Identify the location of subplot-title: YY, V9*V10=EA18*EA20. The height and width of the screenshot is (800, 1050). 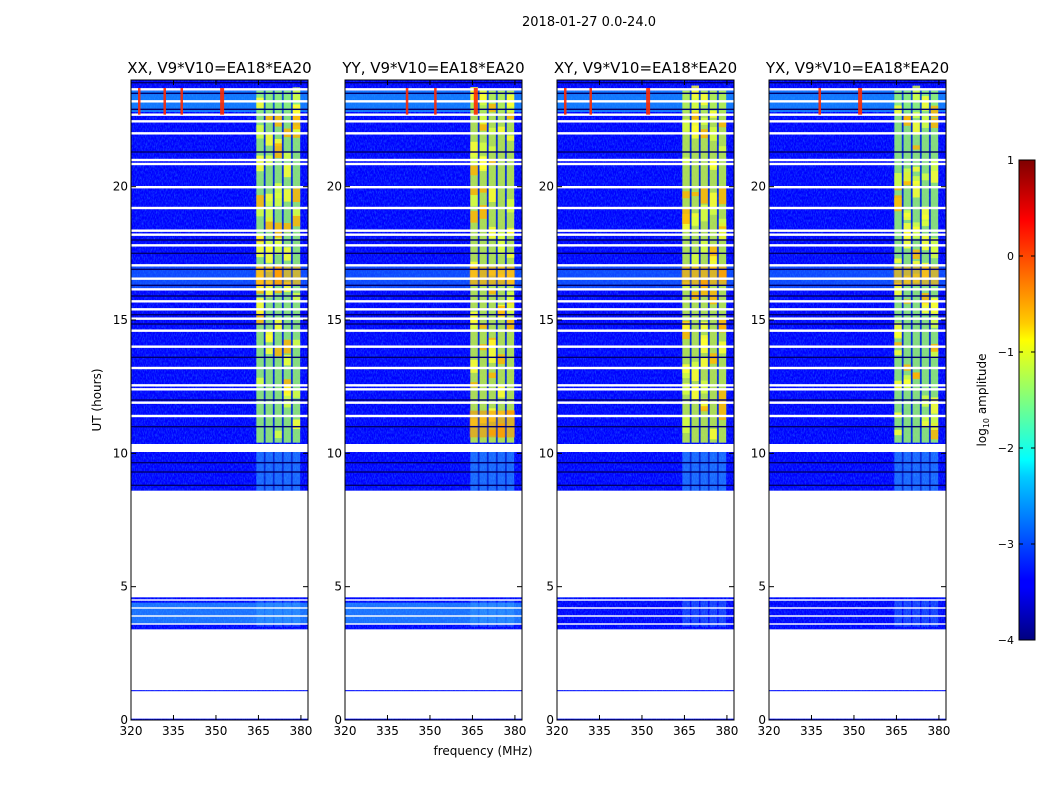
(432, 68).